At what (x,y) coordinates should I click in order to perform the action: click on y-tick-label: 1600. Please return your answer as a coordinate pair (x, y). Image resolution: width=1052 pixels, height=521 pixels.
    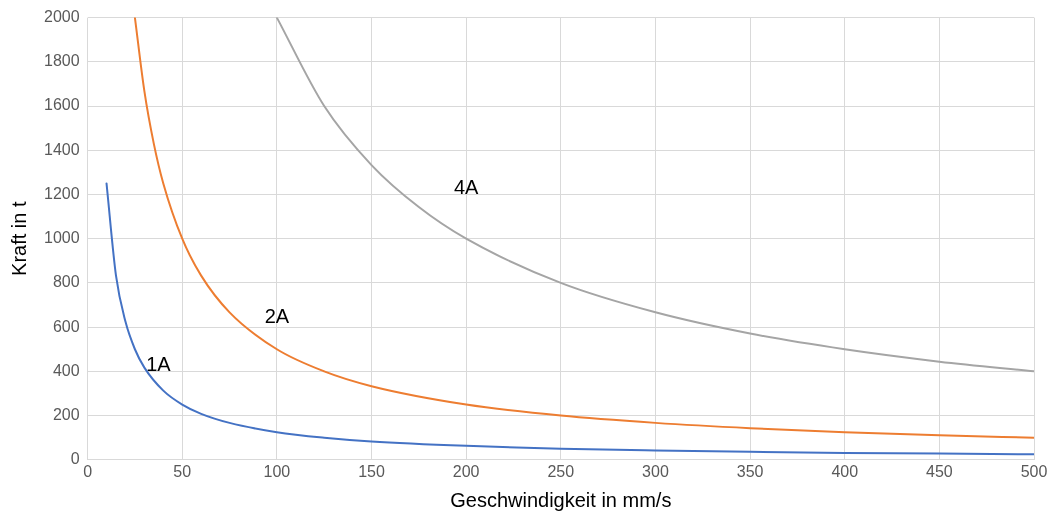
    Looking at the image, I should click on (62, 105).